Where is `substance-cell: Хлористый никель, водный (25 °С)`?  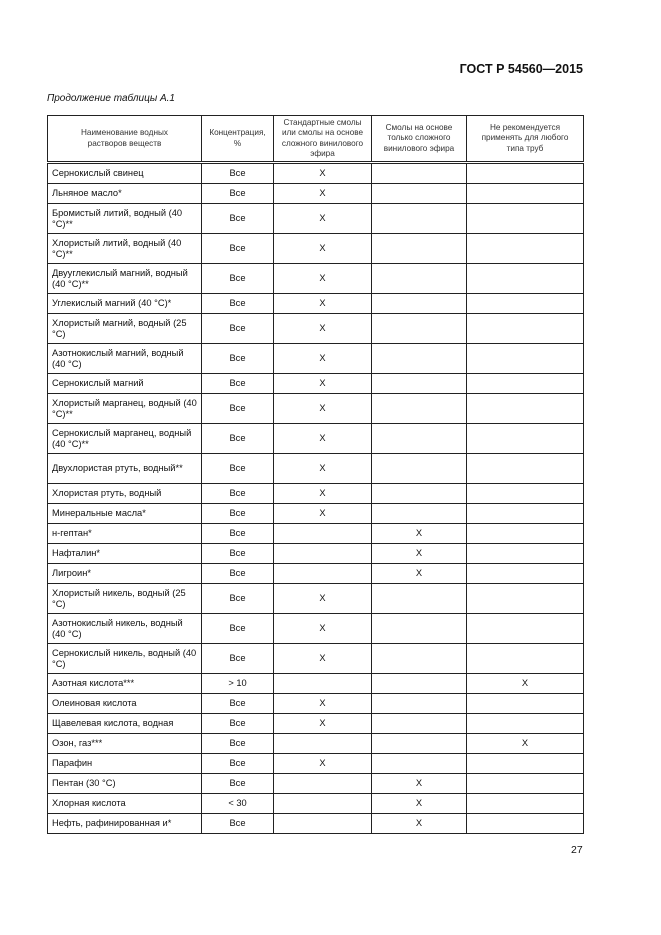 substance-cell: Хлористый никель, водный (25 °С) is located at coordinates (124, 598).